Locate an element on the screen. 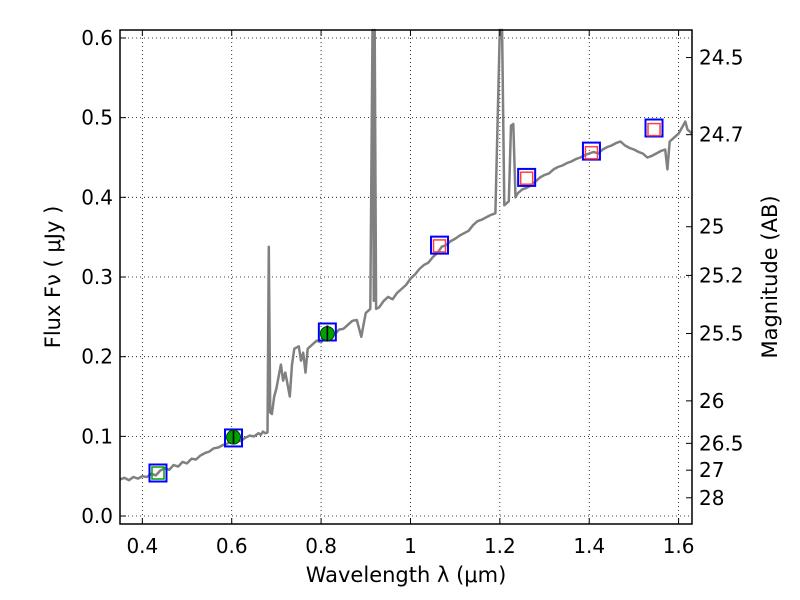  magnitude-tick-label: 26 is located at coordinates (711, 401).